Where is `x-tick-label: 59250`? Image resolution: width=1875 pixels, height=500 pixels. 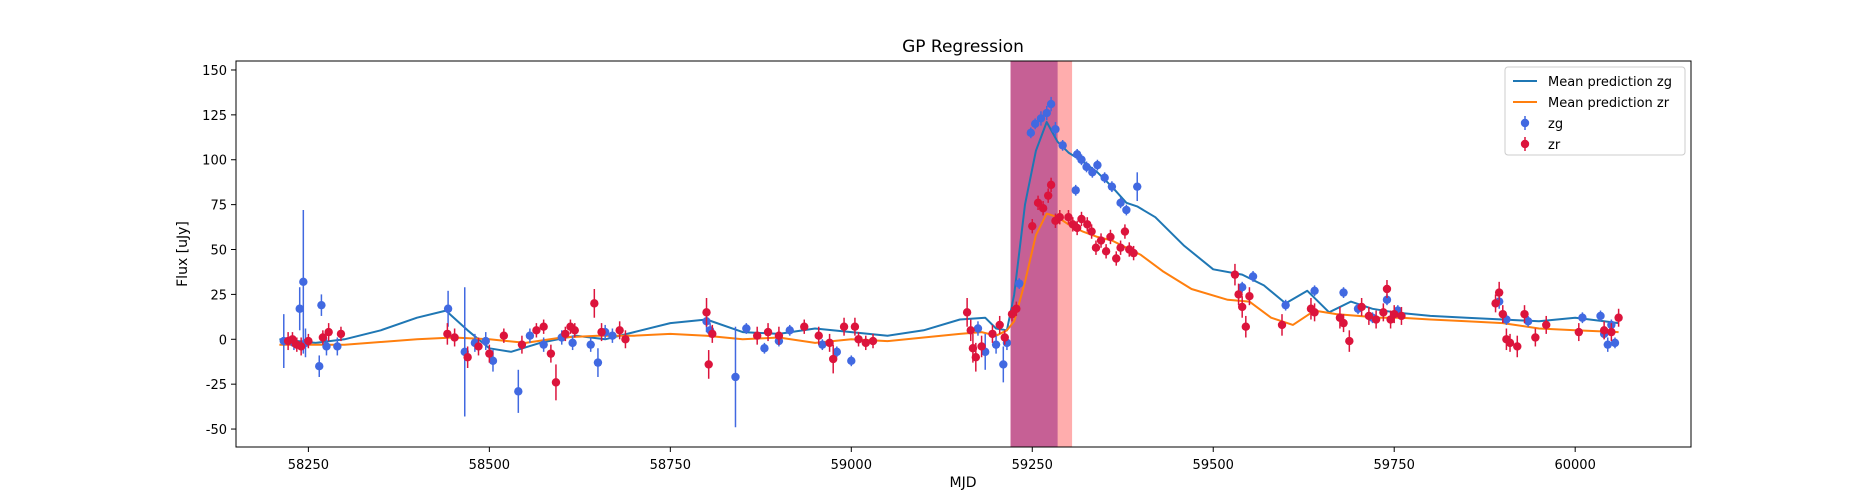 x-tick-label: 59250 is located at coordinates (1032, 465).